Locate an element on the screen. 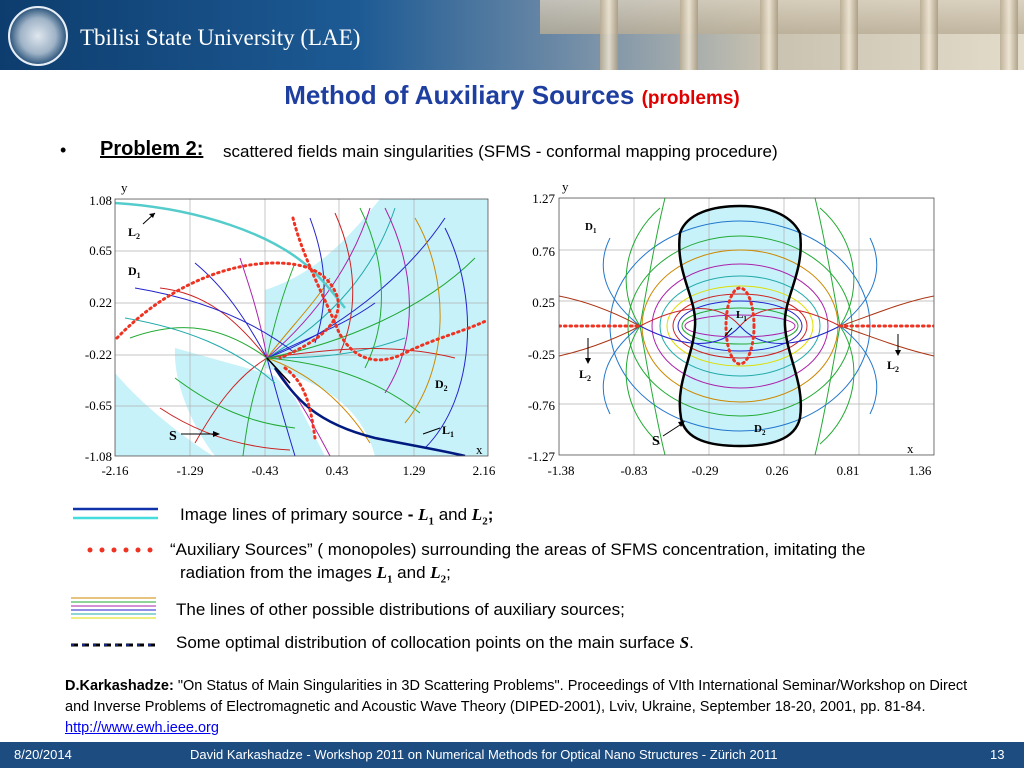 Image resolution: width=1024 pixels, height=768 pixels. x-tick-label: -2.16 is located at coordinates (115, 470).